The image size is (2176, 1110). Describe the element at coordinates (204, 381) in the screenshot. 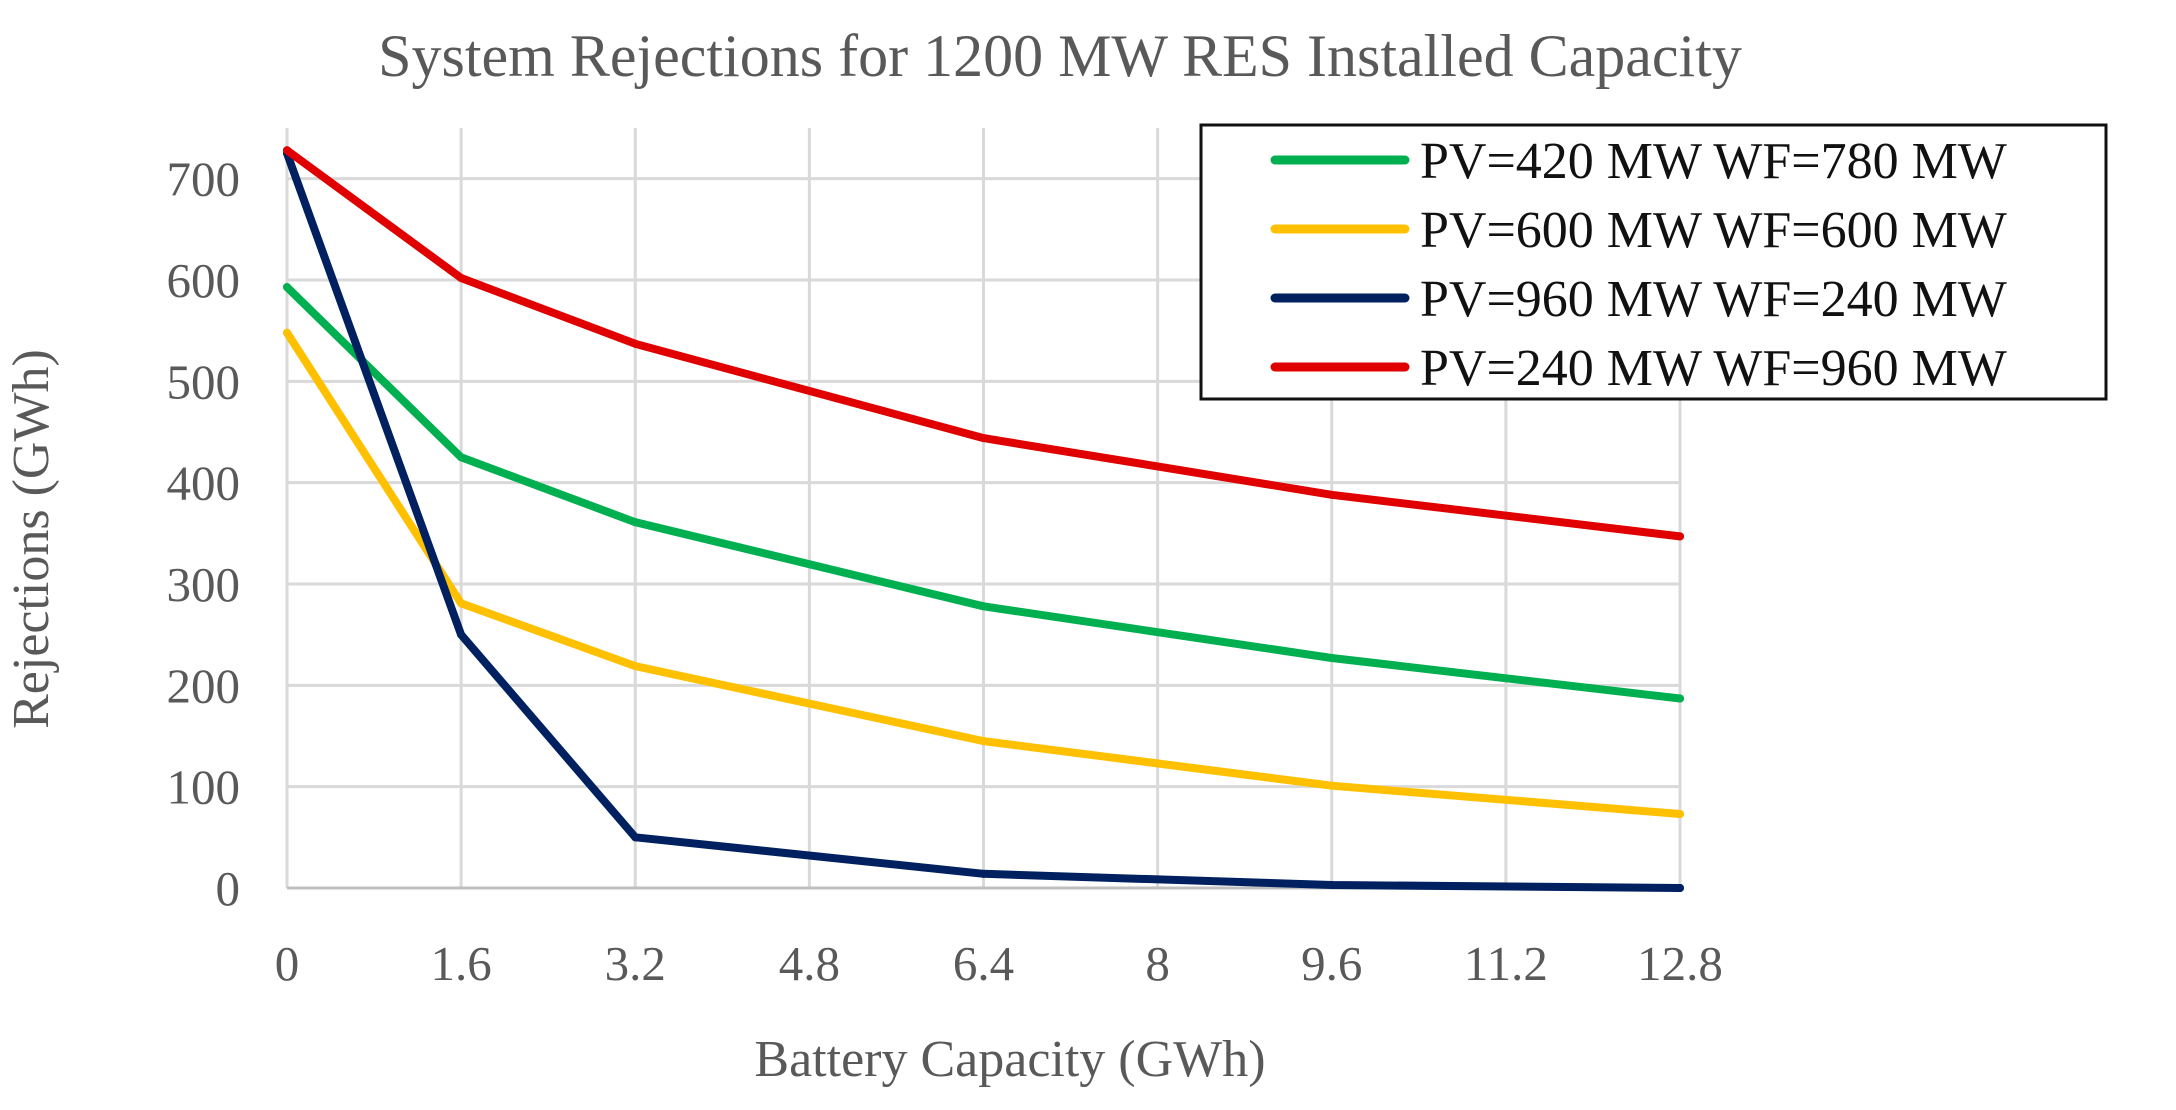

I see `y-tick-label: 500` at that location.